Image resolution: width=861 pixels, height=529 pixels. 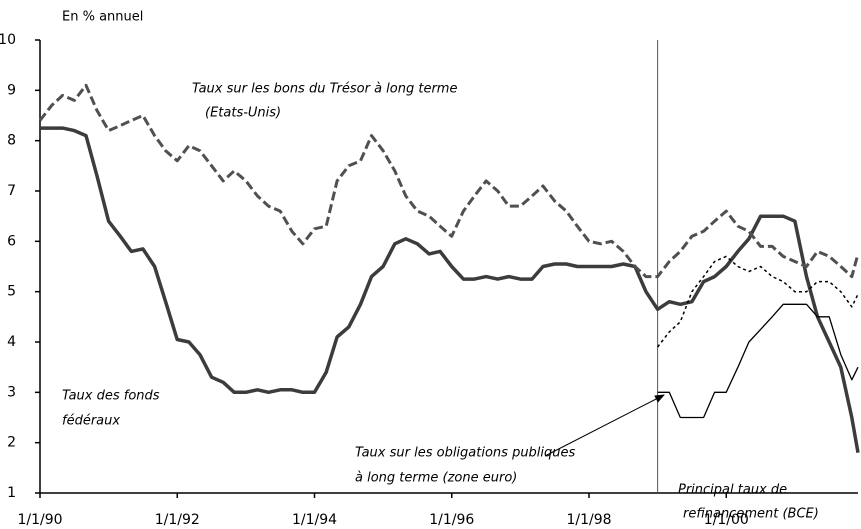 What do you see at coordinates (324, 89) in the screenshot?
I see `series-label: Taux sur les bons du Trésor à long terme` at bounding box center [324, 89].